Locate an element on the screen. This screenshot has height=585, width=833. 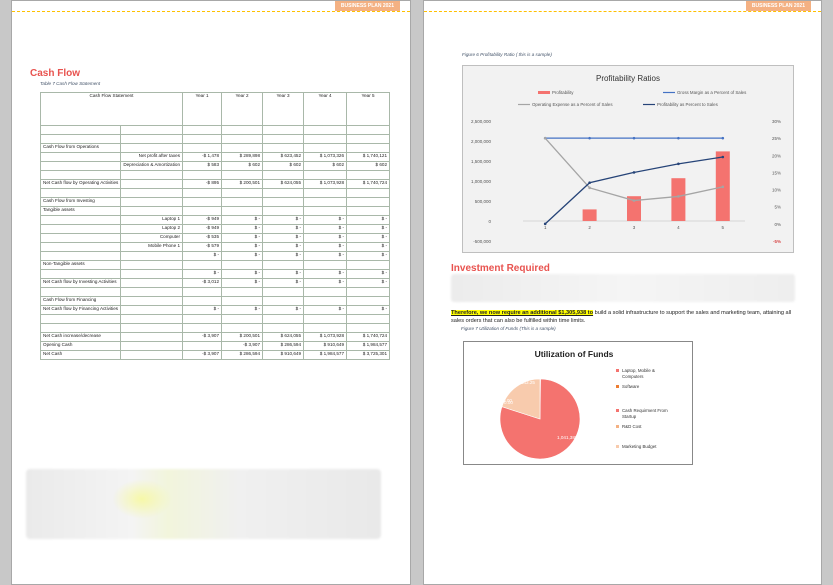
pie-data-label: 0.00 is located at coordinates (507, 400).